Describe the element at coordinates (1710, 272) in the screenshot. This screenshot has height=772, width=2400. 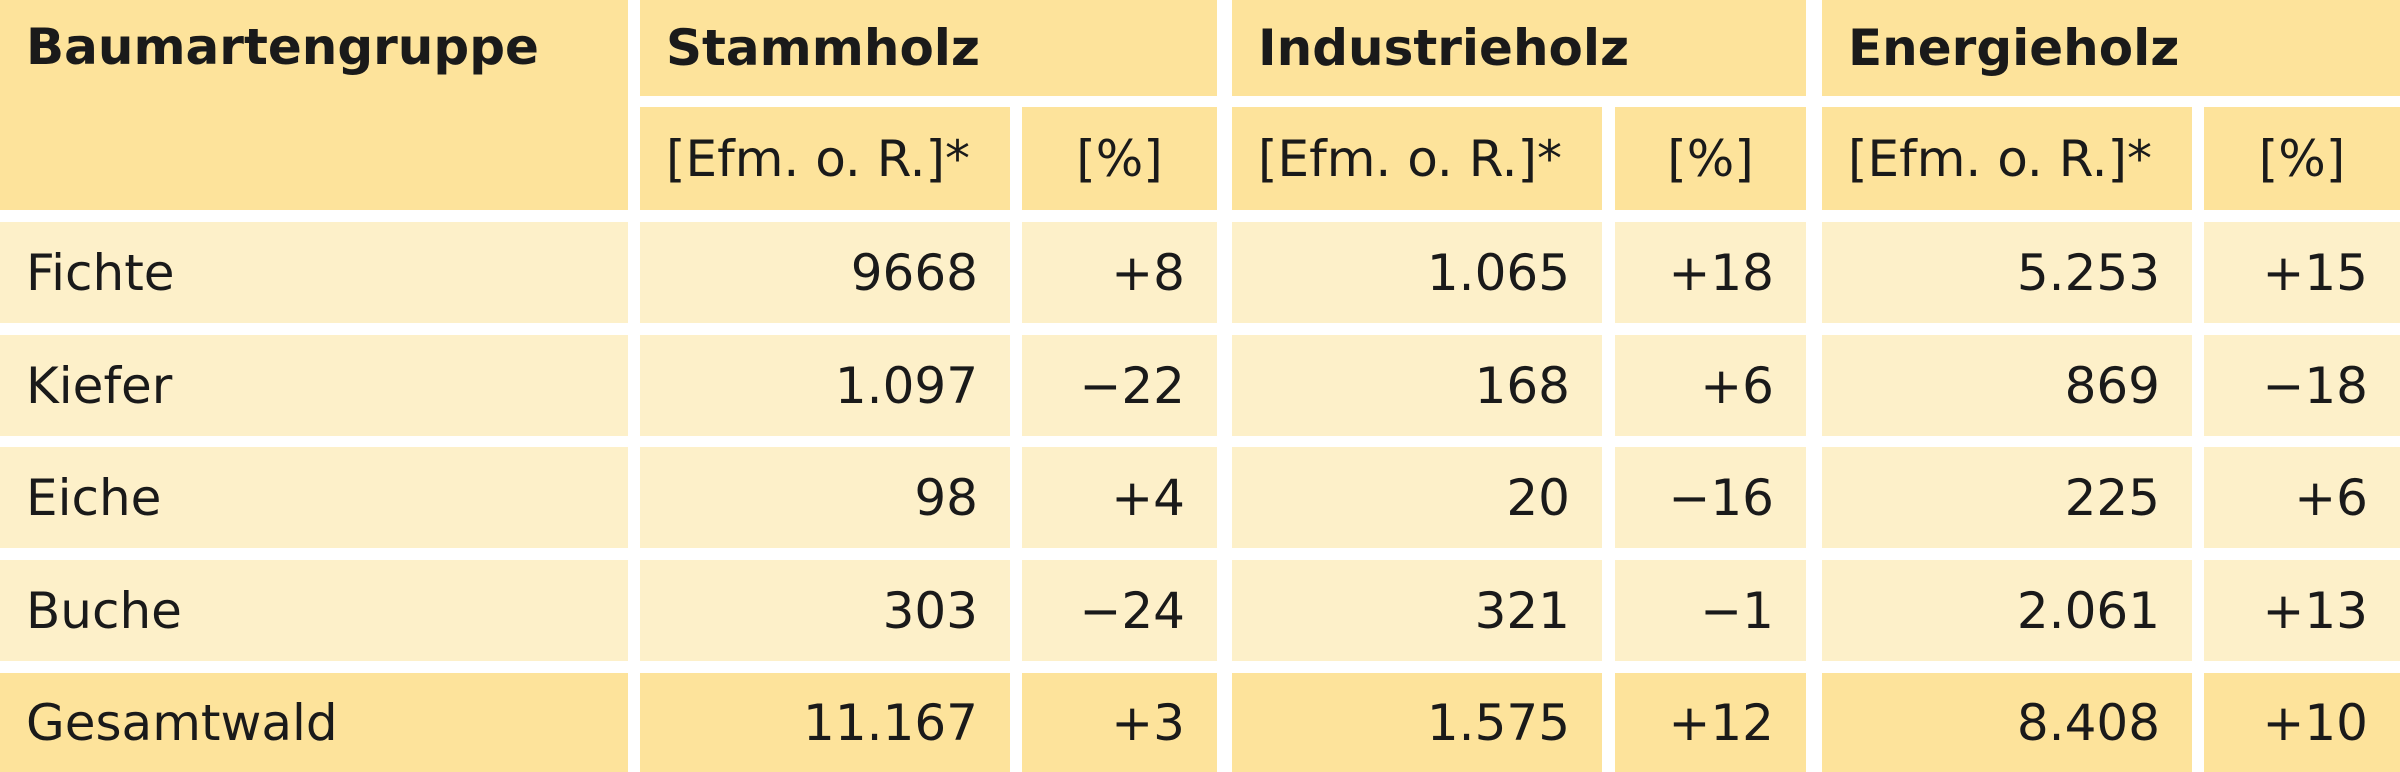
I see `cell-value: +18` at that location.